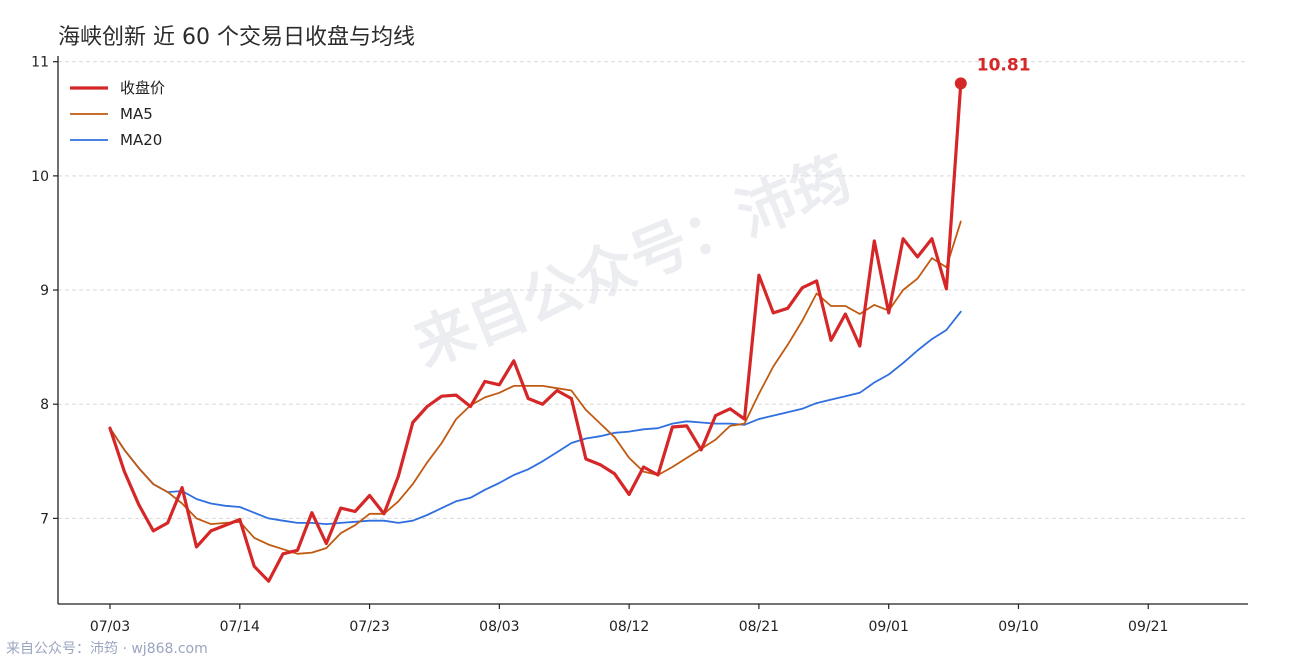 Image resolution: width=1290 pixels, height=660 pixels. Describe the element at coordinates (1018, 627) in the screenshot. I see `x-tick-label: 09/10` at that location.